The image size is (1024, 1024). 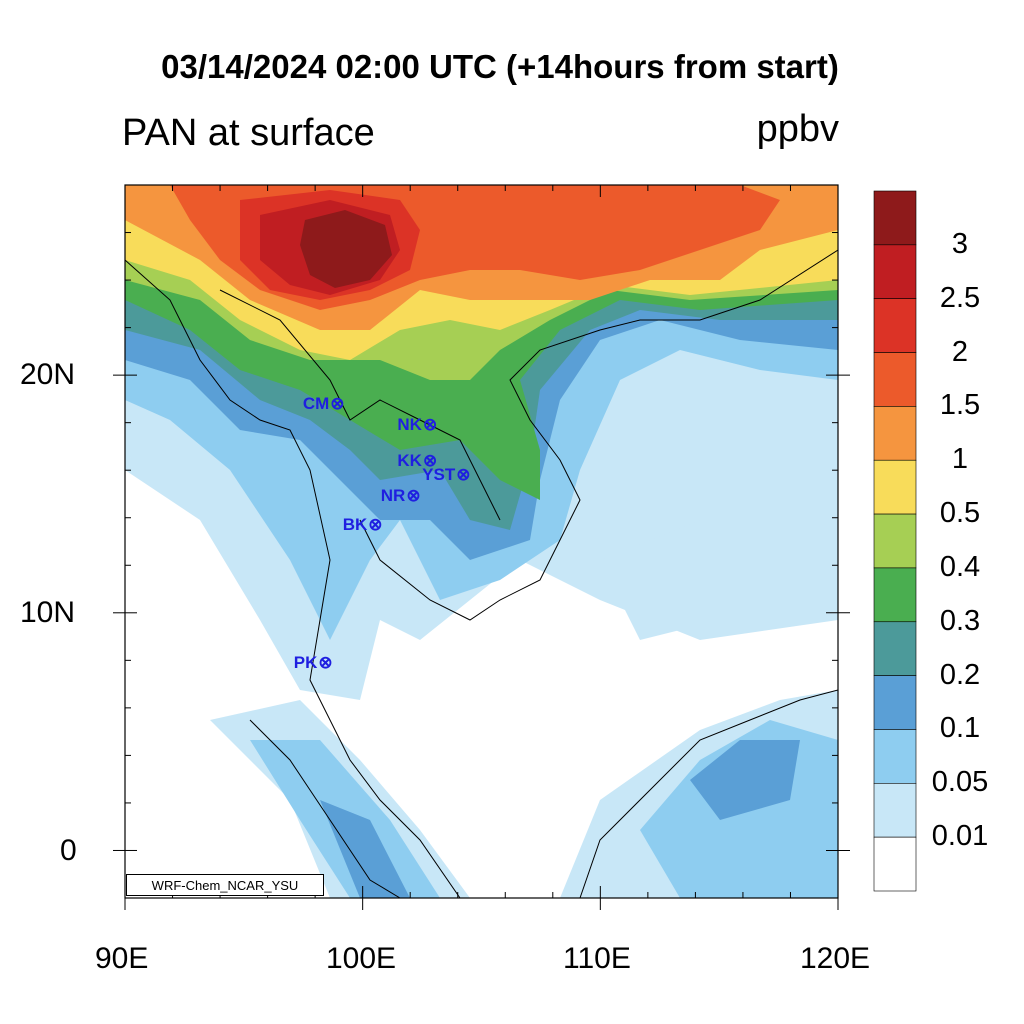 What do you see at coordinates (960, 836) in the screenshot?
I see `colorbar-label: 0.01` at bounding box center [960, 836].